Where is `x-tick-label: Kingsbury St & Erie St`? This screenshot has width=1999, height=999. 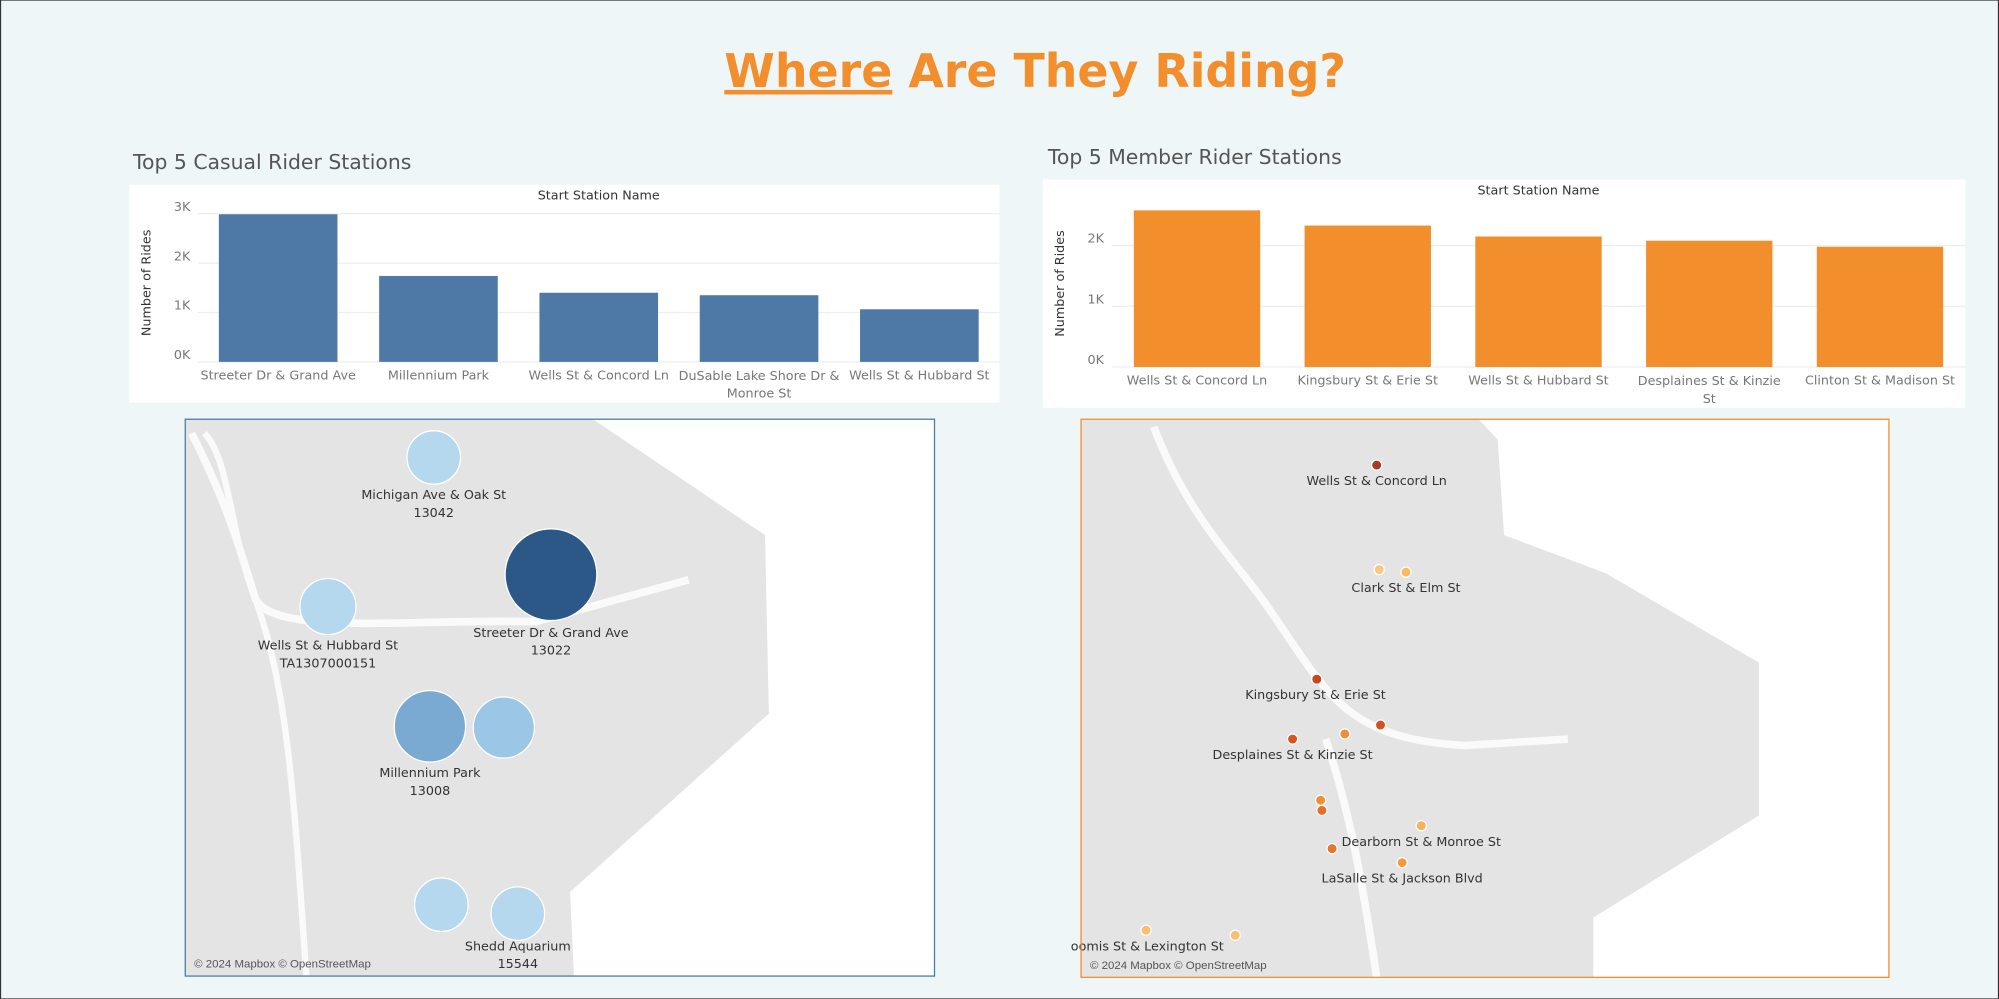
x-tick-label: Kingsbury St & Erie St is located at coordinates (1367, 380).